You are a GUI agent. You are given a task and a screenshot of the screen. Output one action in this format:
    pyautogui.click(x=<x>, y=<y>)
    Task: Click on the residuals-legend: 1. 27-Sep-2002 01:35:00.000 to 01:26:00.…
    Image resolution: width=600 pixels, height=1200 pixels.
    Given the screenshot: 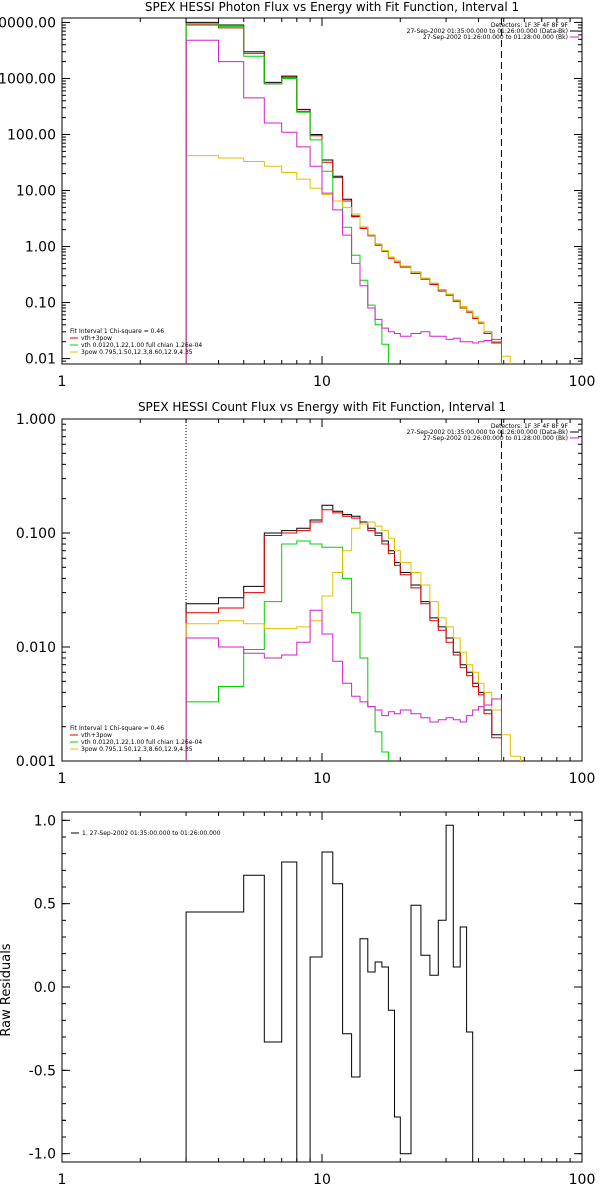 What is the action you would take?
    pyautogui.click(x=146, y=833)
    